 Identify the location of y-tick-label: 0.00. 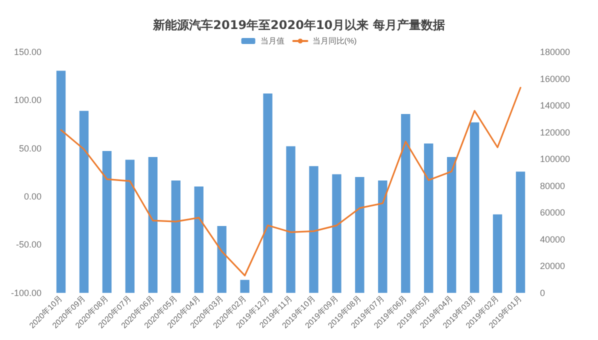
(33, 197).